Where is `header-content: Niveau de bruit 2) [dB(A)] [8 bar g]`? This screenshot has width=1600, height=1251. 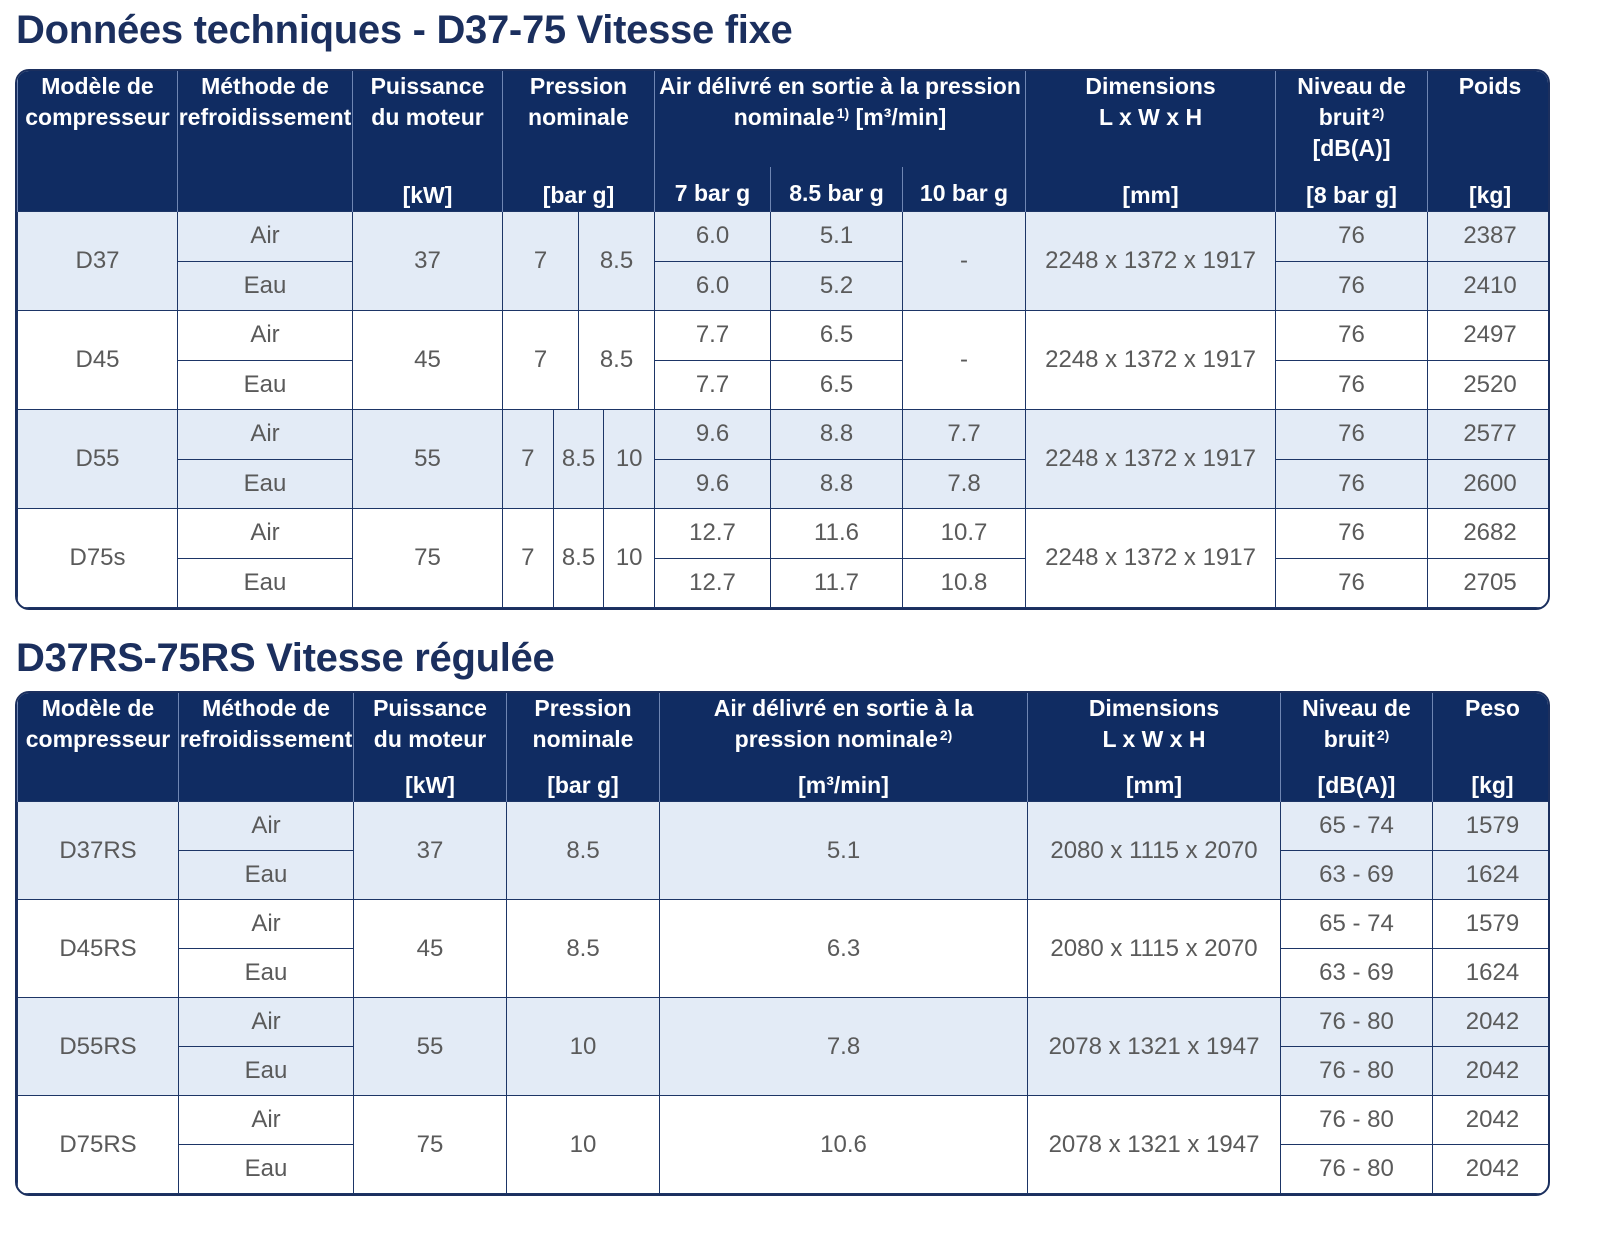
header-content: Niveau de bruit 2) [dB(A)] [8 bar g] is located at coordinates (1351, 141).